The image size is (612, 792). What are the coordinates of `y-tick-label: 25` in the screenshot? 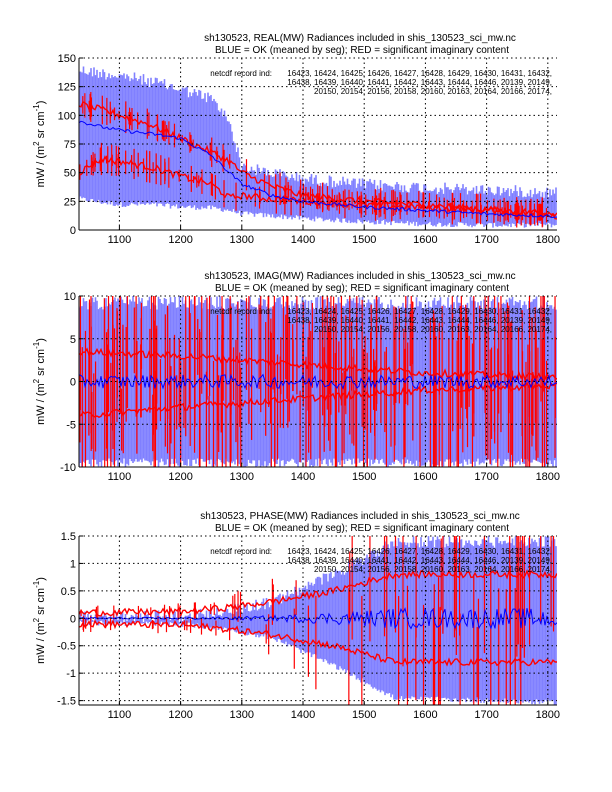 It's located at (70, 202).